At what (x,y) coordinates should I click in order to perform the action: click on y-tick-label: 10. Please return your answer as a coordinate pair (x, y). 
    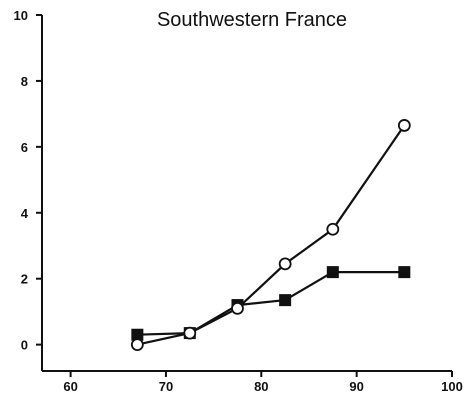
    Looking at the image, I should click on (21, 15).